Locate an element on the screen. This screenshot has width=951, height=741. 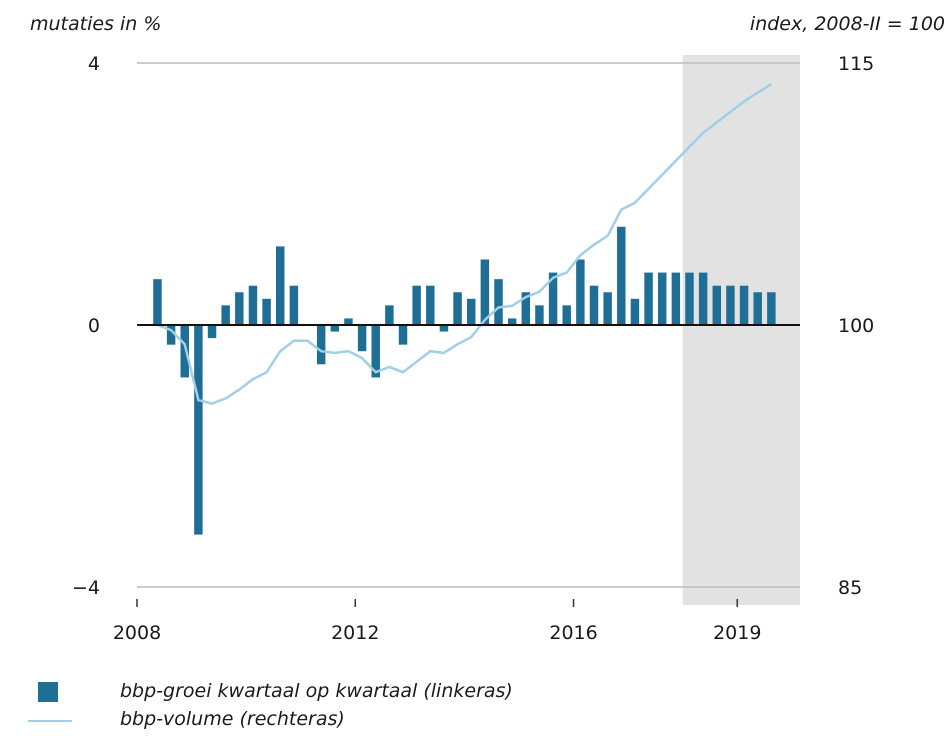
left-tick-label-2: −4 is located at coordinates (86, 588).